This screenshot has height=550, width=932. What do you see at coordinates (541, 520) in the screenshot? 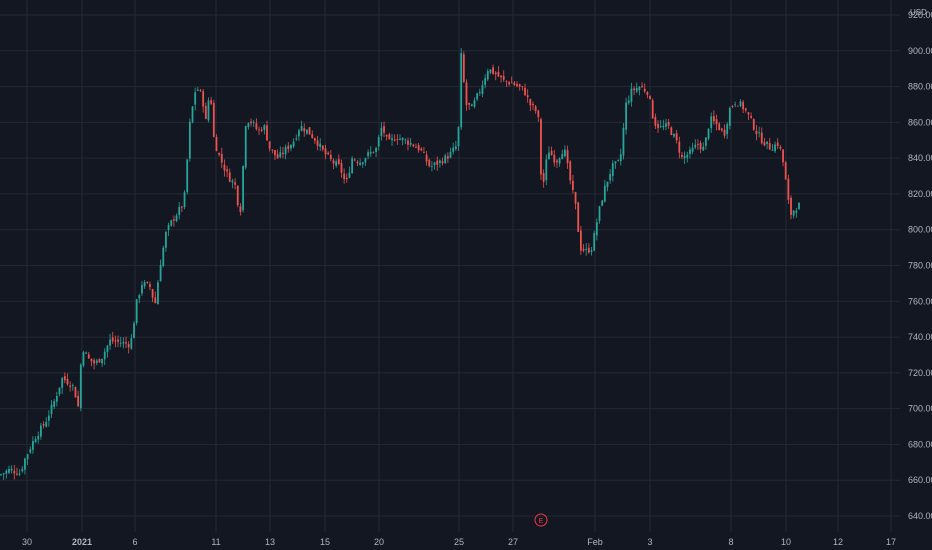
I see `earnings-marker: E` at bounding box center [541, 520].